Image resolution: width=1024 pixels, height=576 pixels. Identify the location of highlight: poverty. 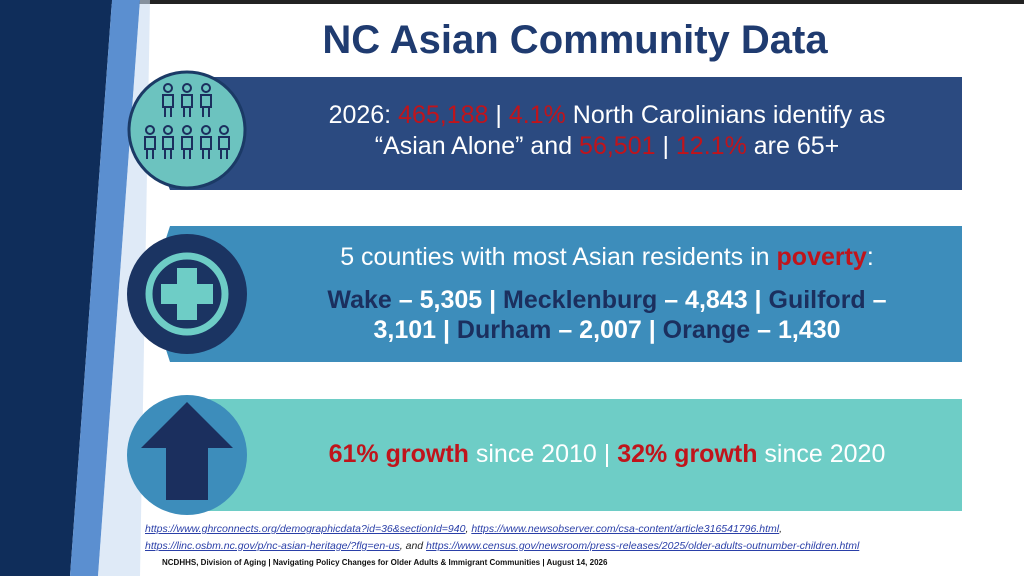
(821, 257).